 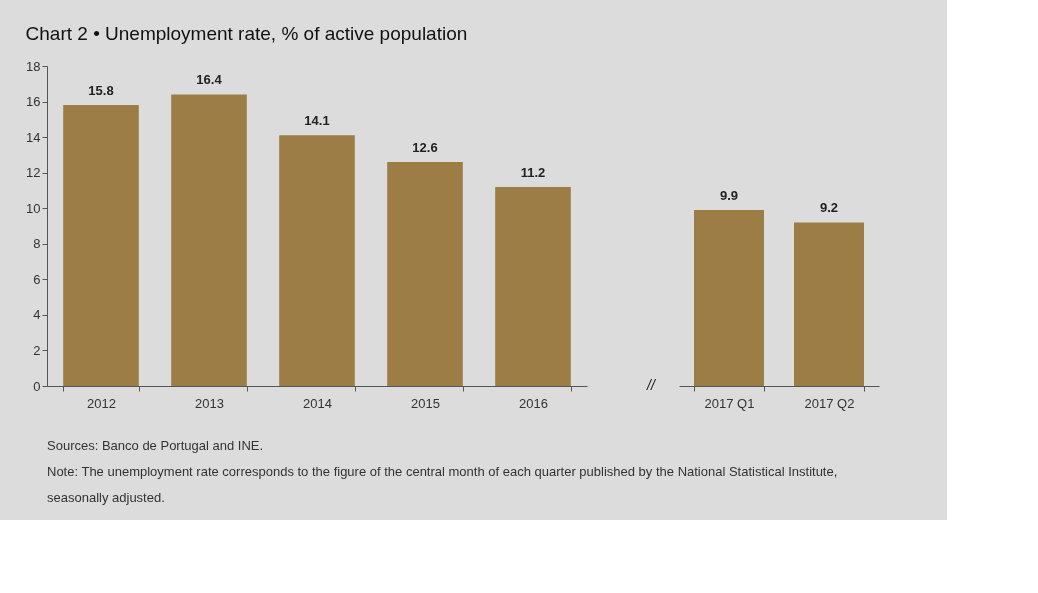 I want to click on y-tick-label: 2, so click(x=37, y=350).